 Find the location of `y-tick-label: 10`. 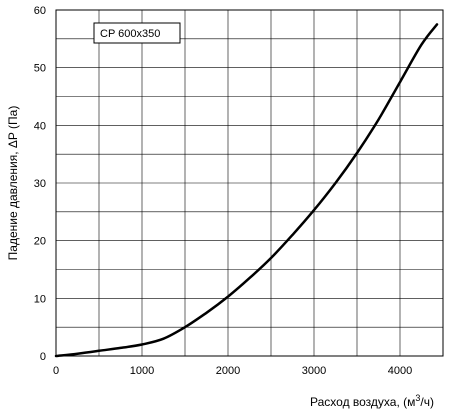

y-tick-label: 10 is located at coordinates (40, 299).